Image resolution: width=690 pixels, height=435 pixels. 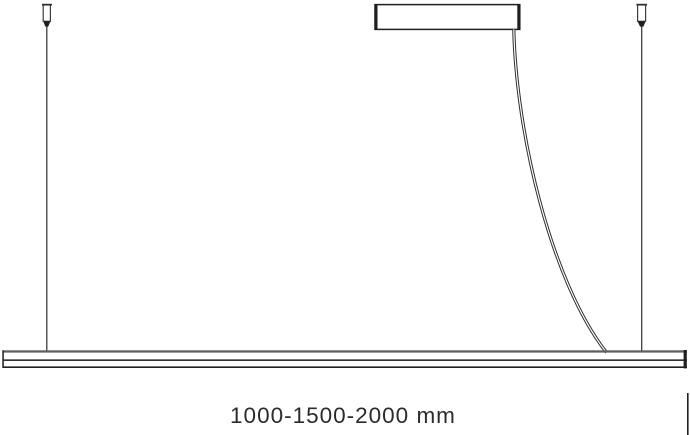 I want to click on ceiling-mount-left, so click(x=47, y=15).